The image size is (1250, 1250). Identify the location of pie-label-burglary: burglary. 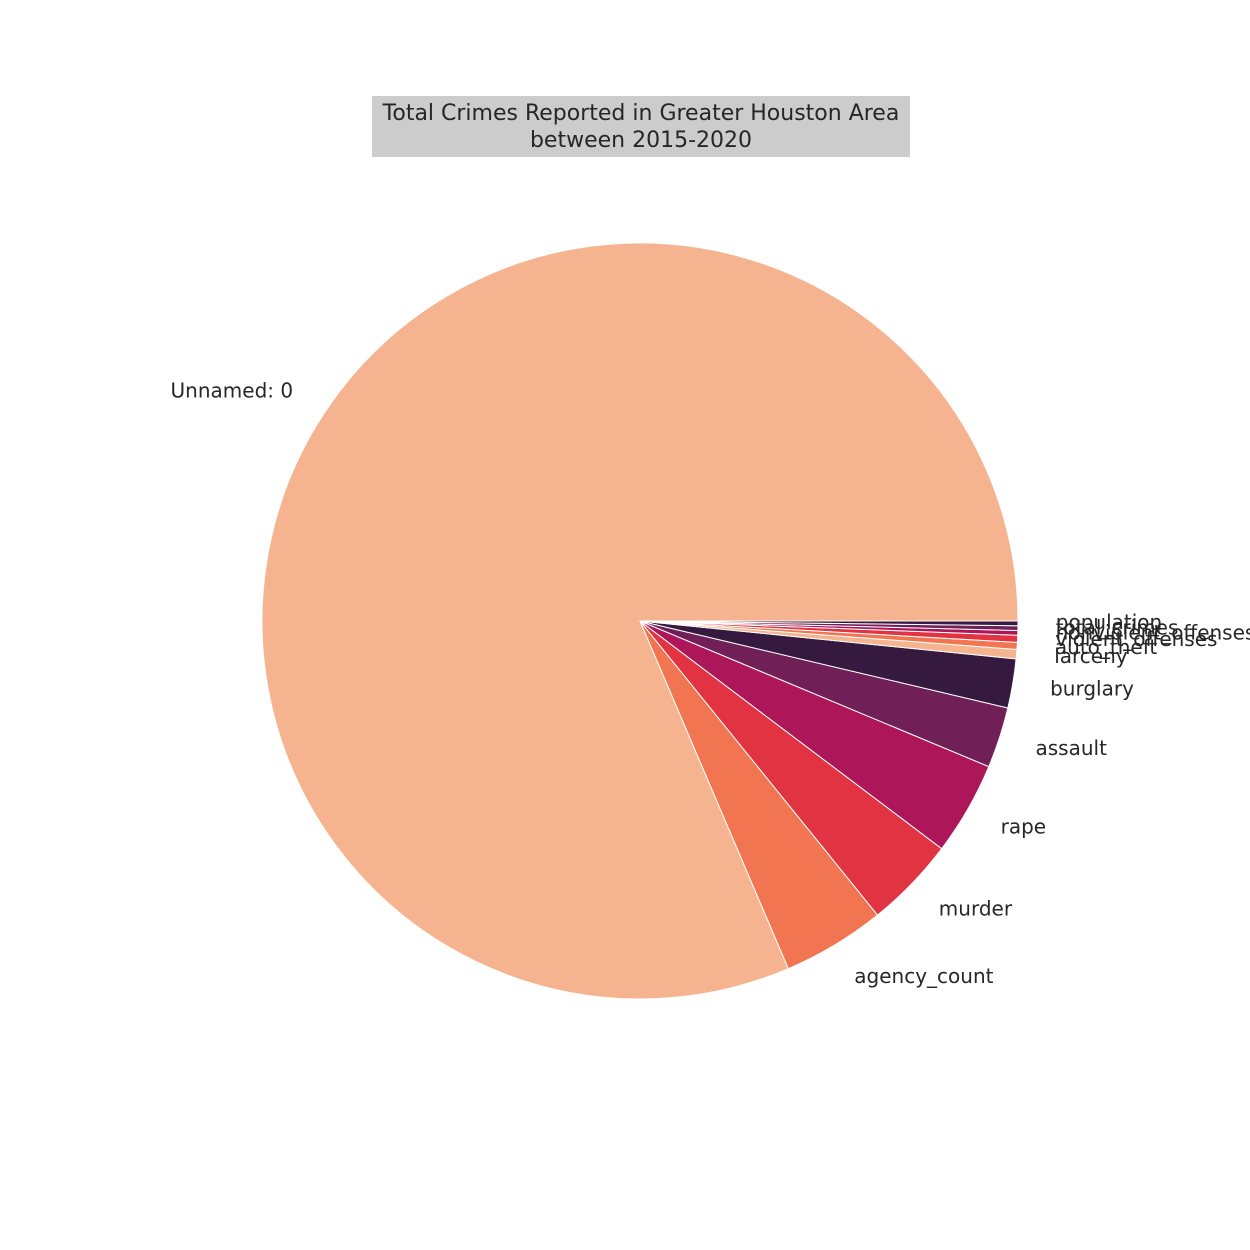
(1092, 688).